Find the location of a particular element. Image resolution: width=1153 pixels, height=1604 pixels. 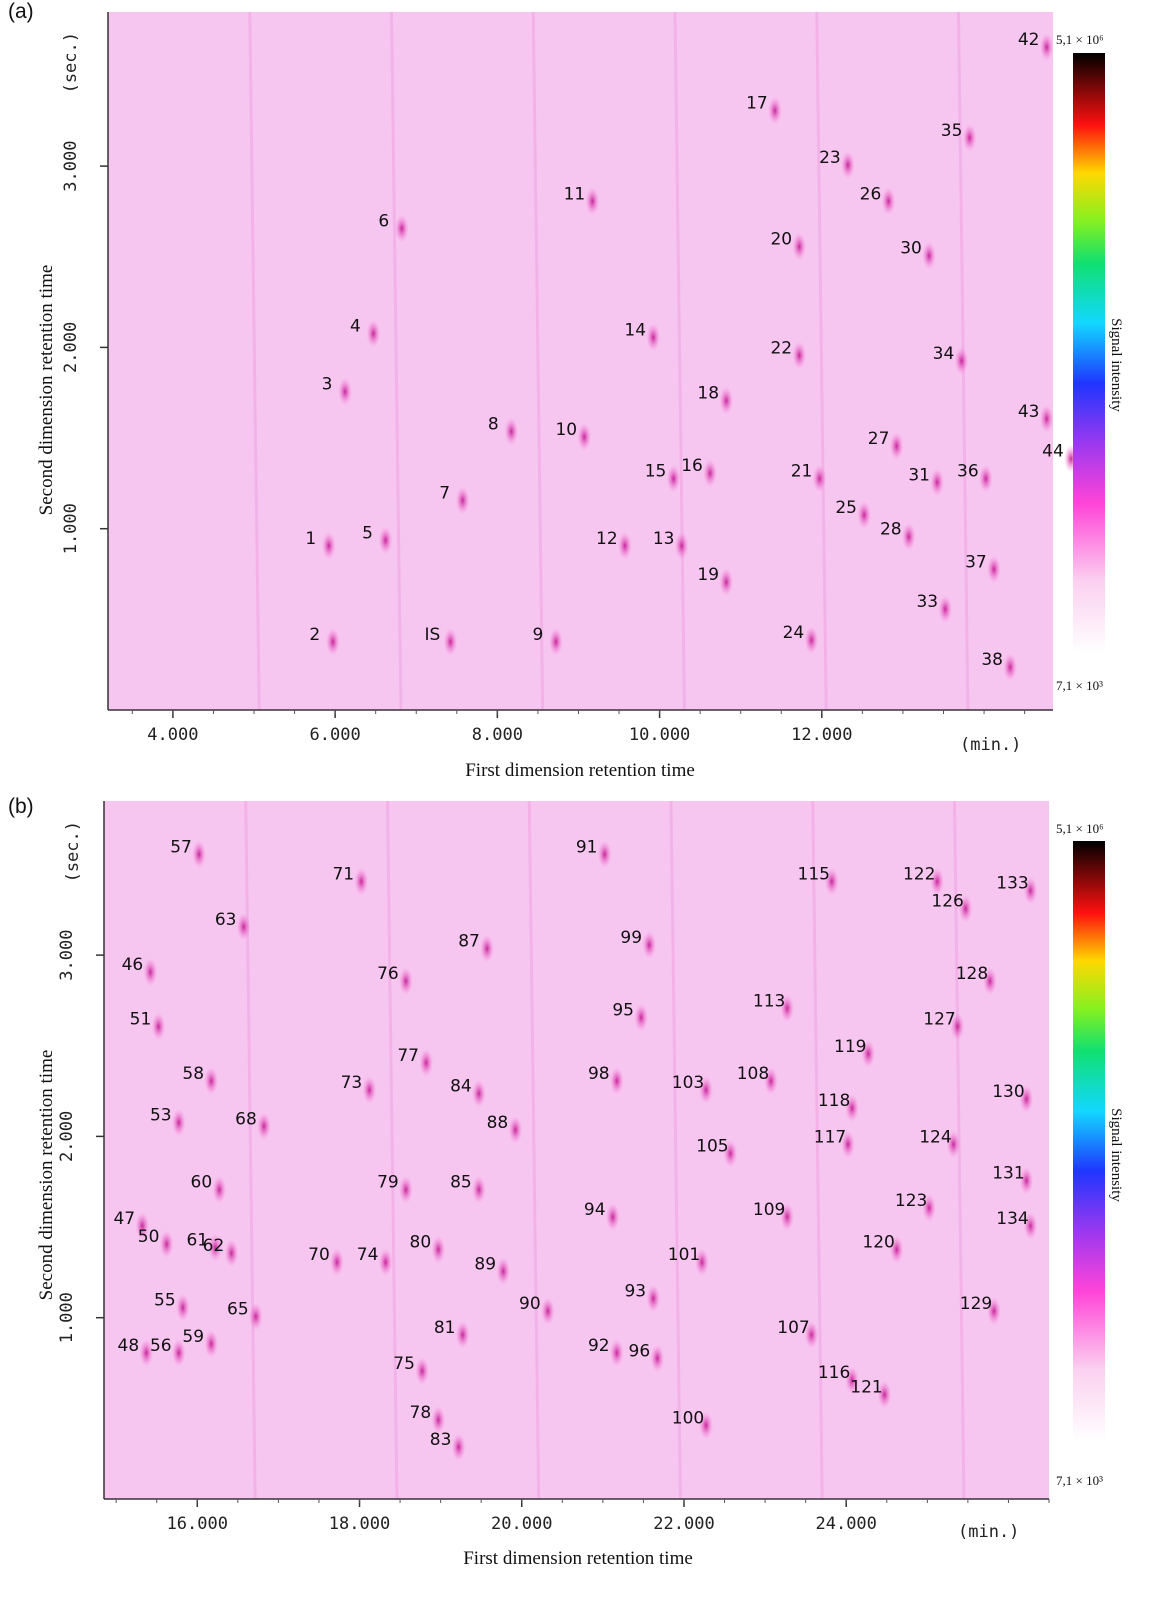

peak-label: 46 is located at coordinates (133, 965).